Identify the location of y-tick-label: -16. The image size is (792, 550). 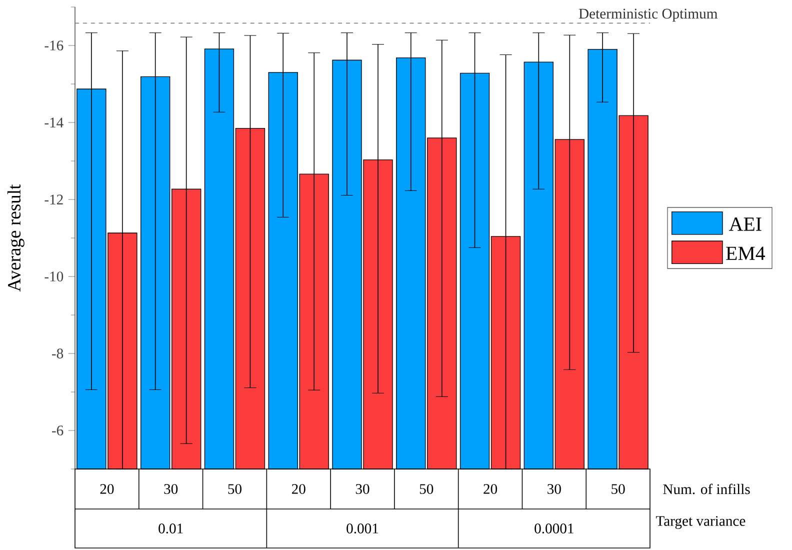
(54, 45).